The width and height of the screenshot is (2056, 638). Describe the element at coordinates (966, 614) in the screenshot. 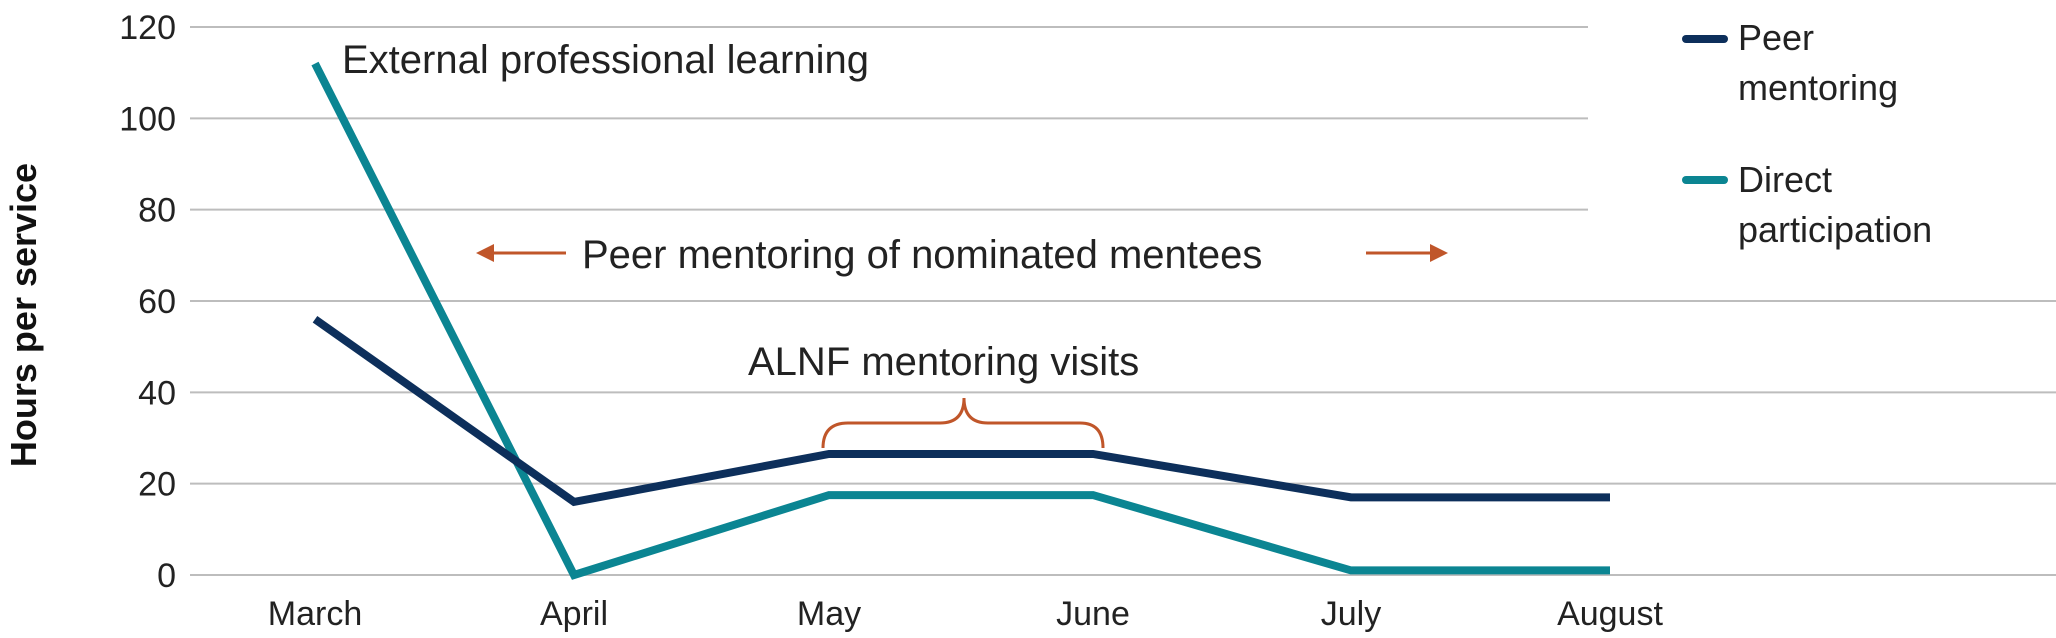

I see `x-axis-ticks: March April May June July August` at that location.